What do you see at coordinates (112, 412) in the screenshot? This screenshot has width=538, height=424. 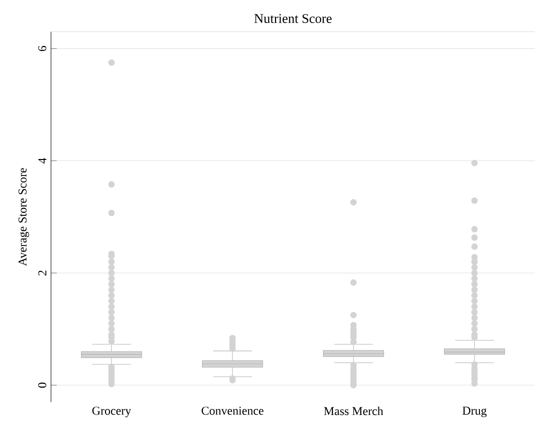 I see `x-tick-label: Grocery` at bounding box center [112, 412].